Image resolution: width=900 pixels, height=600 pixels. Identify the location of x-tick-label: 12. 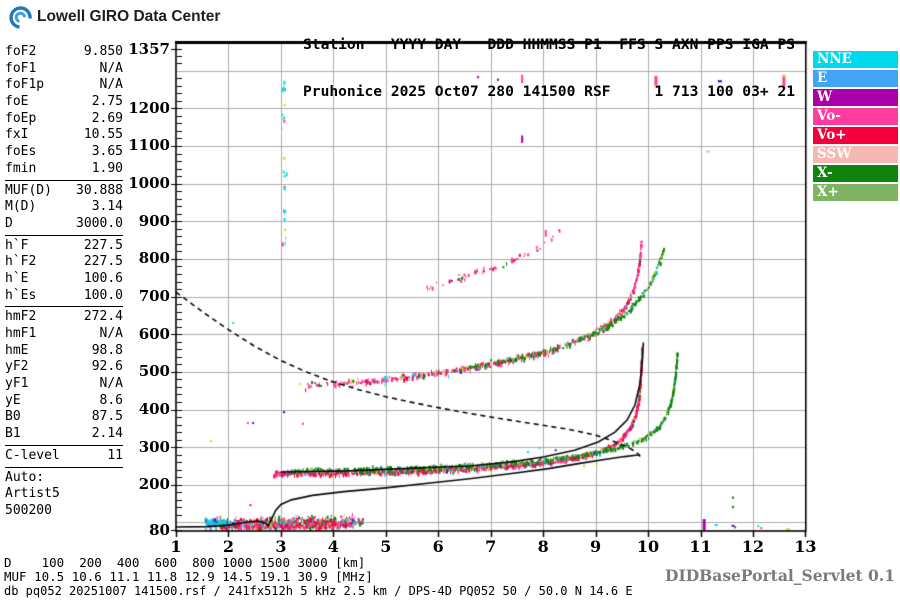
(753, 546).